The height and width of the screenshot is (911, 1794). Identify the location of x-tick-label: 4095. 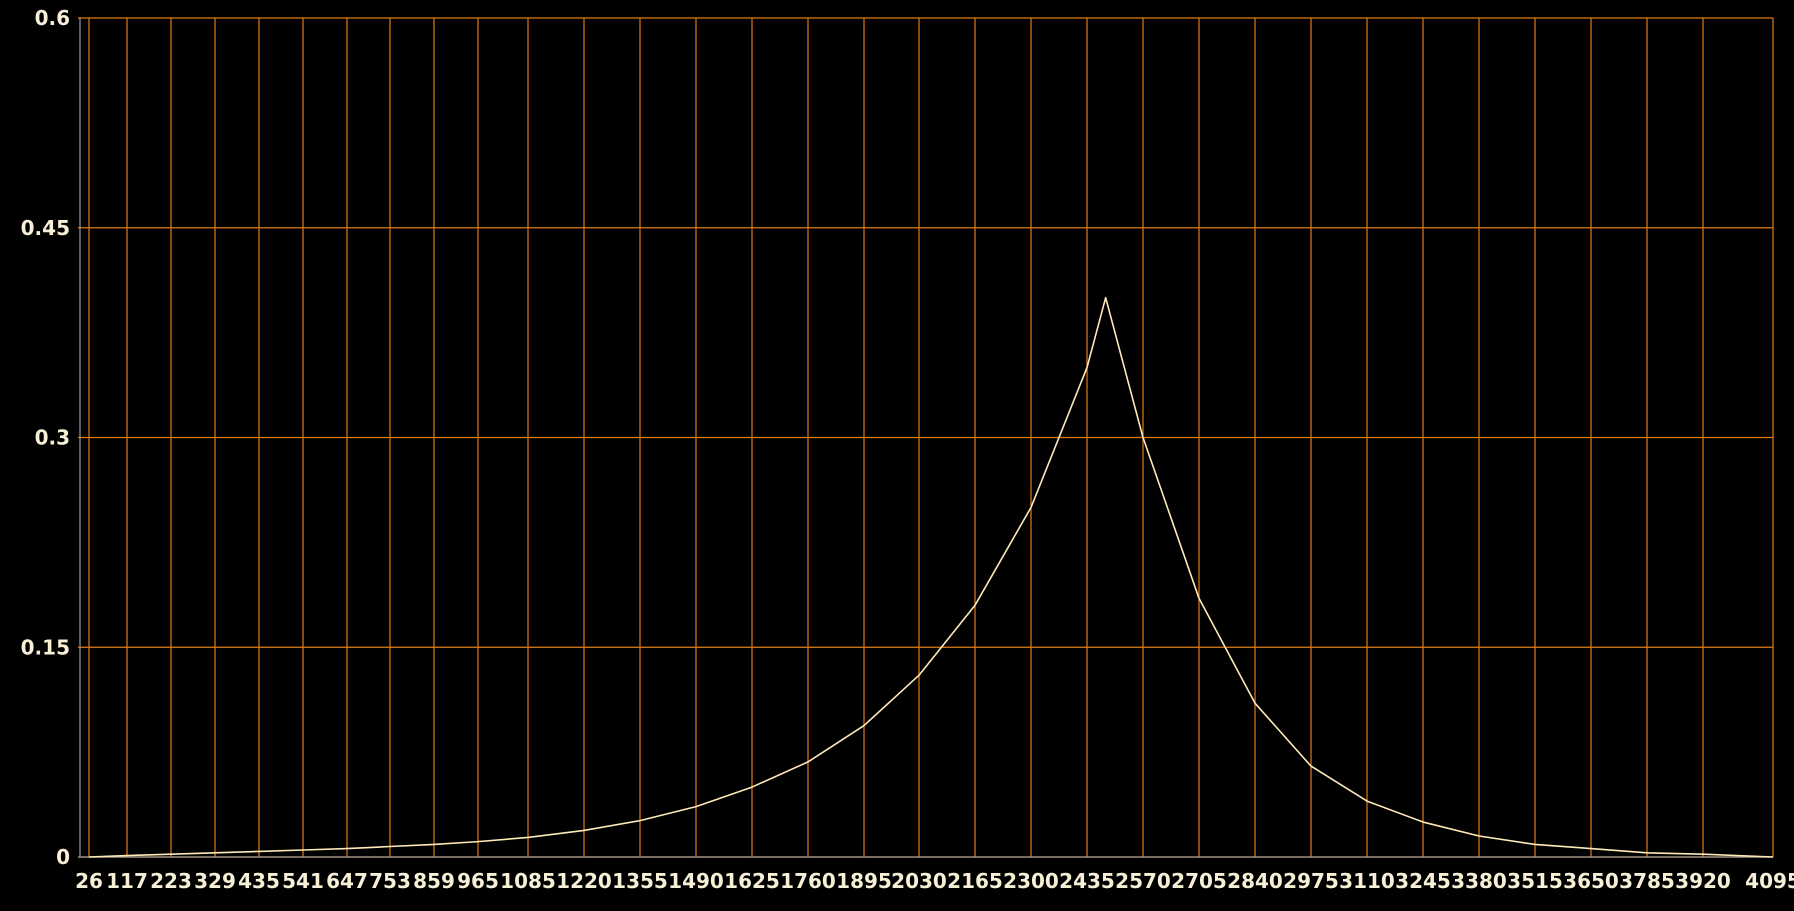
(1769, 881).